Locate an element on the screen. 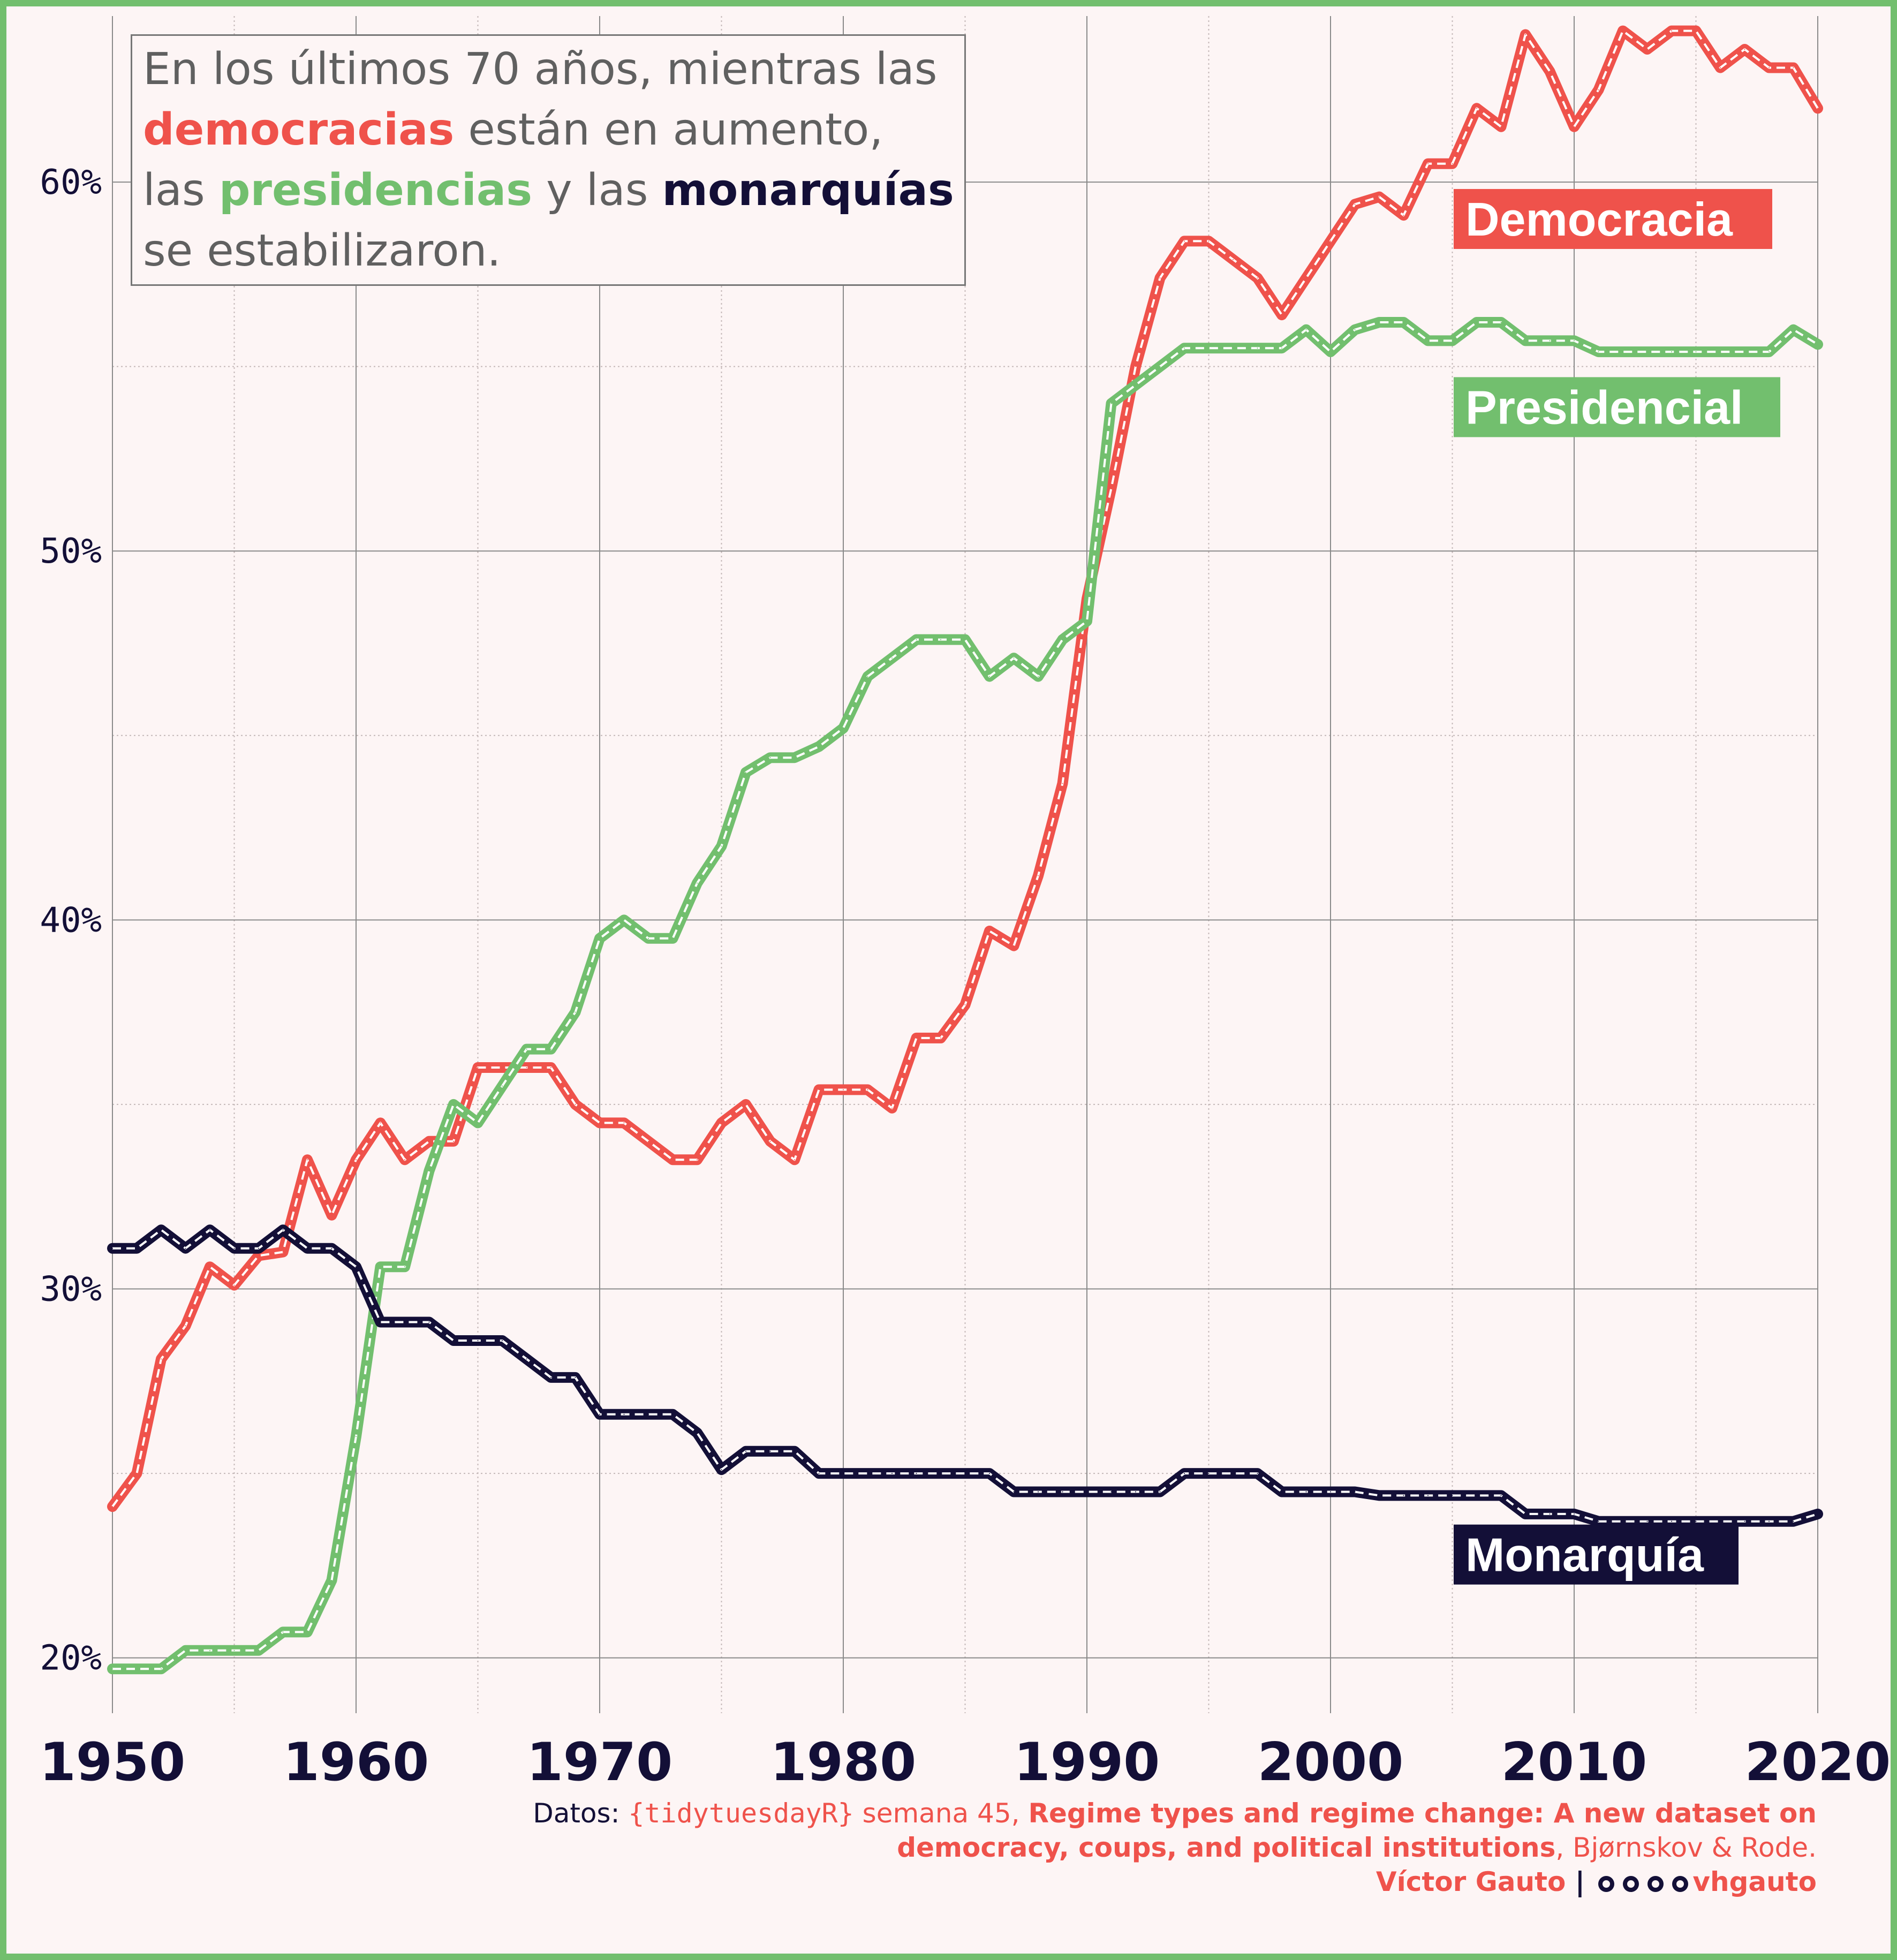 The width and height of the screenshot is (1897, 1960). end-label-box-democracia is located at coordinates (1613, 219).